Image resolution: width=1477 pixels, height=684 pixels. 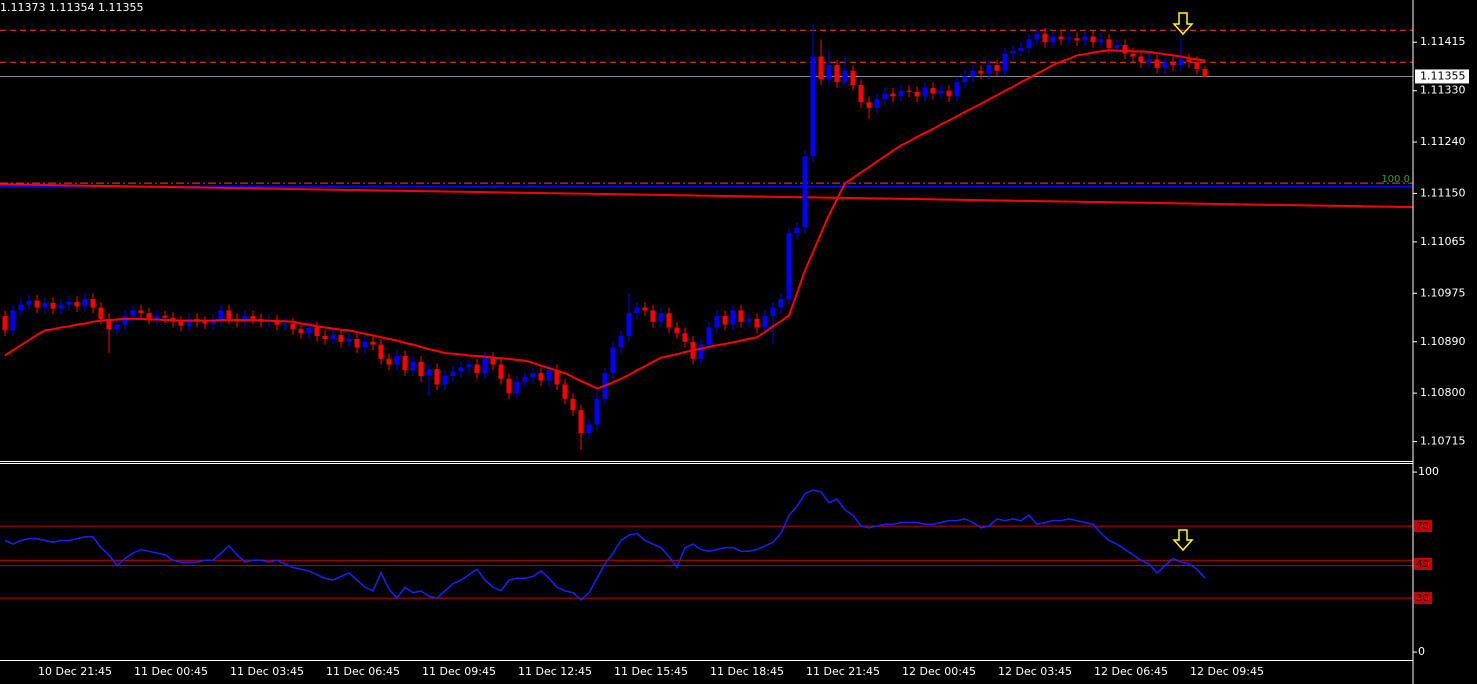 What do you see at coordinates (1131, 671) in the screenshot?
I see `x-tick-label: 12 Dec 06:45` at bounding box center [1131, 671].